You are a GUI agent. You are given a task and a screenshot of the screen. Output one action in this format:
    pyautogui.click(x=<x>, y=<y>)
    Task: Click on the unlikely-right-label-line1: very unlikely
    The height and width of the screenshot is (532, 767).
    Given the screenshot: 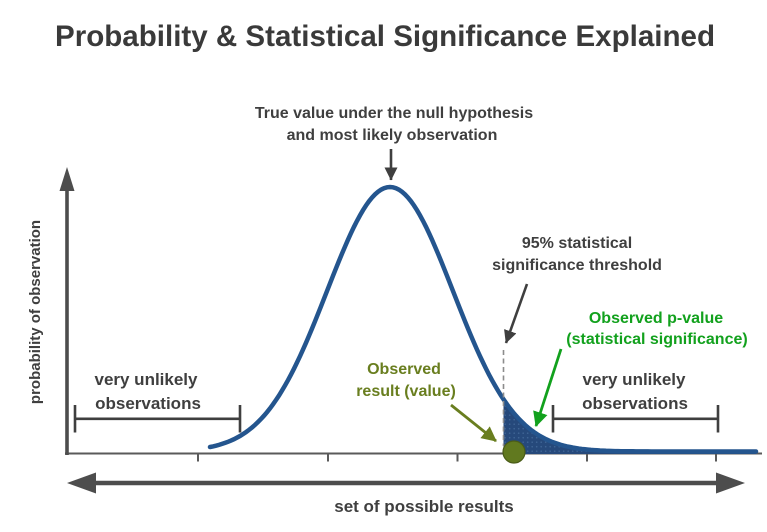 What is the action you would take?
    pyautogui.click(x=634, y=379)
    